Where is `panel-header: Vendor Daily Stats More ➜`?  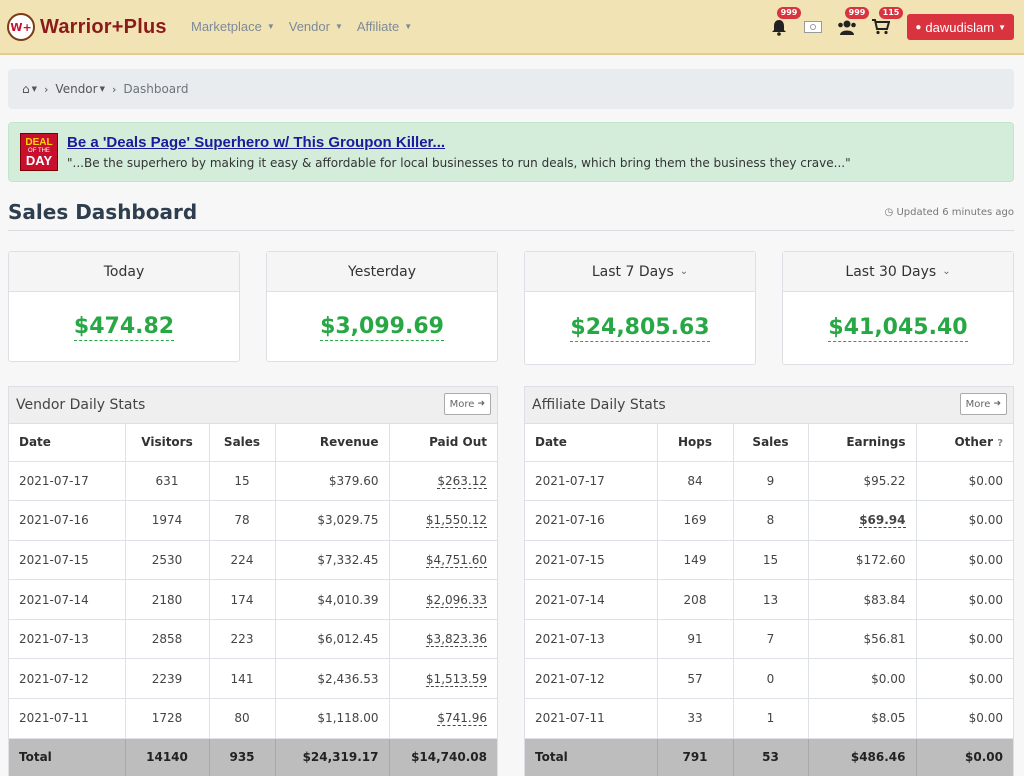
panel-header: Vendor Daily Stats More ➜ is located at coordinates (253, 405).